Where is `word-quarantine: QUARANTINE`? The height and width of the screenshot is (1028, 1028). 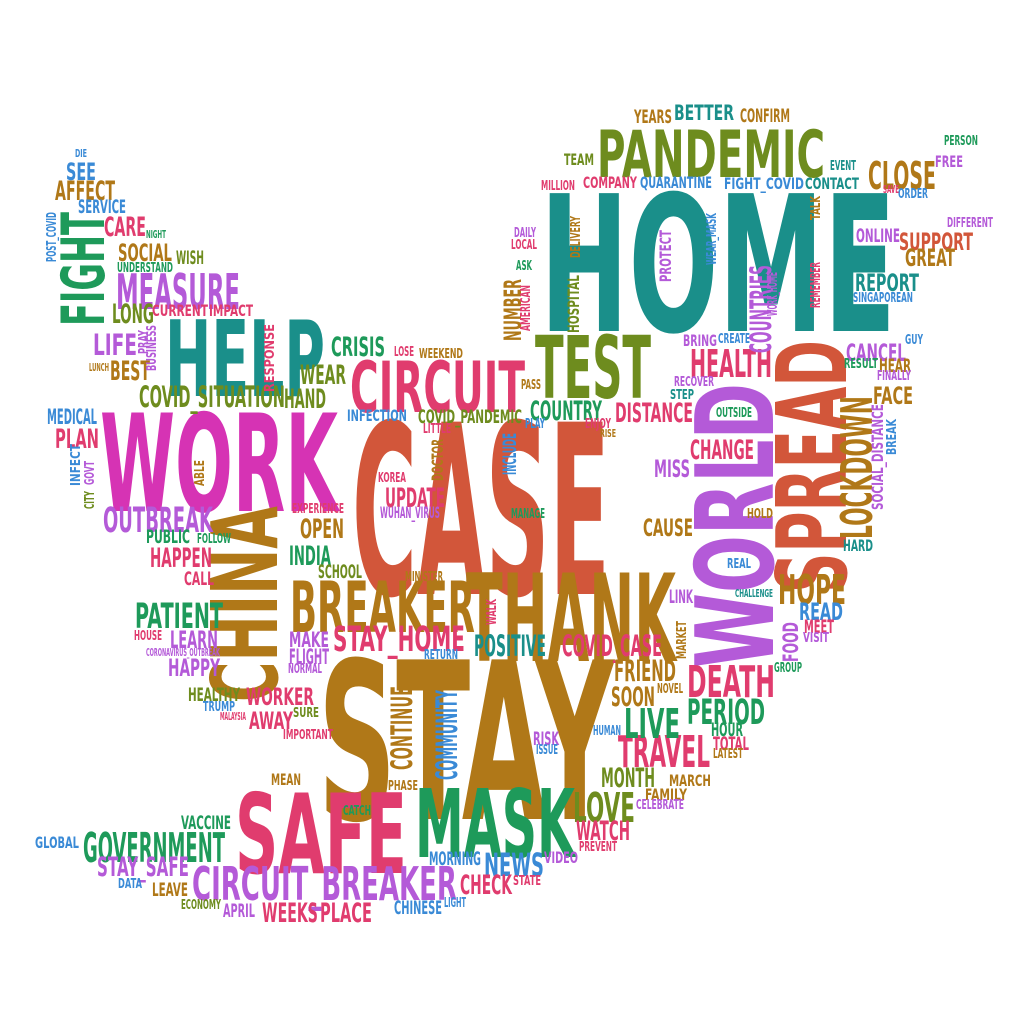
word-quarantine: QUARANTINE is located at coordinates (676, 182).